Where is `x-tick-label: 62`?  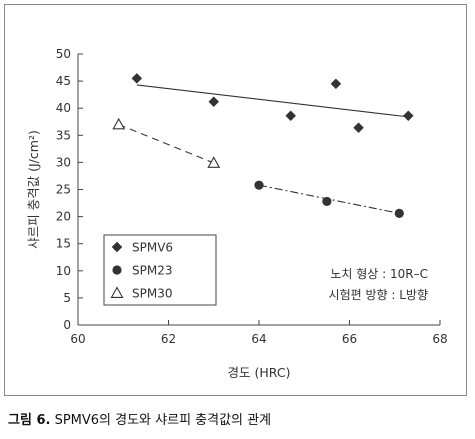 x-tick-label: 62 is located at coordinates (168, 339).